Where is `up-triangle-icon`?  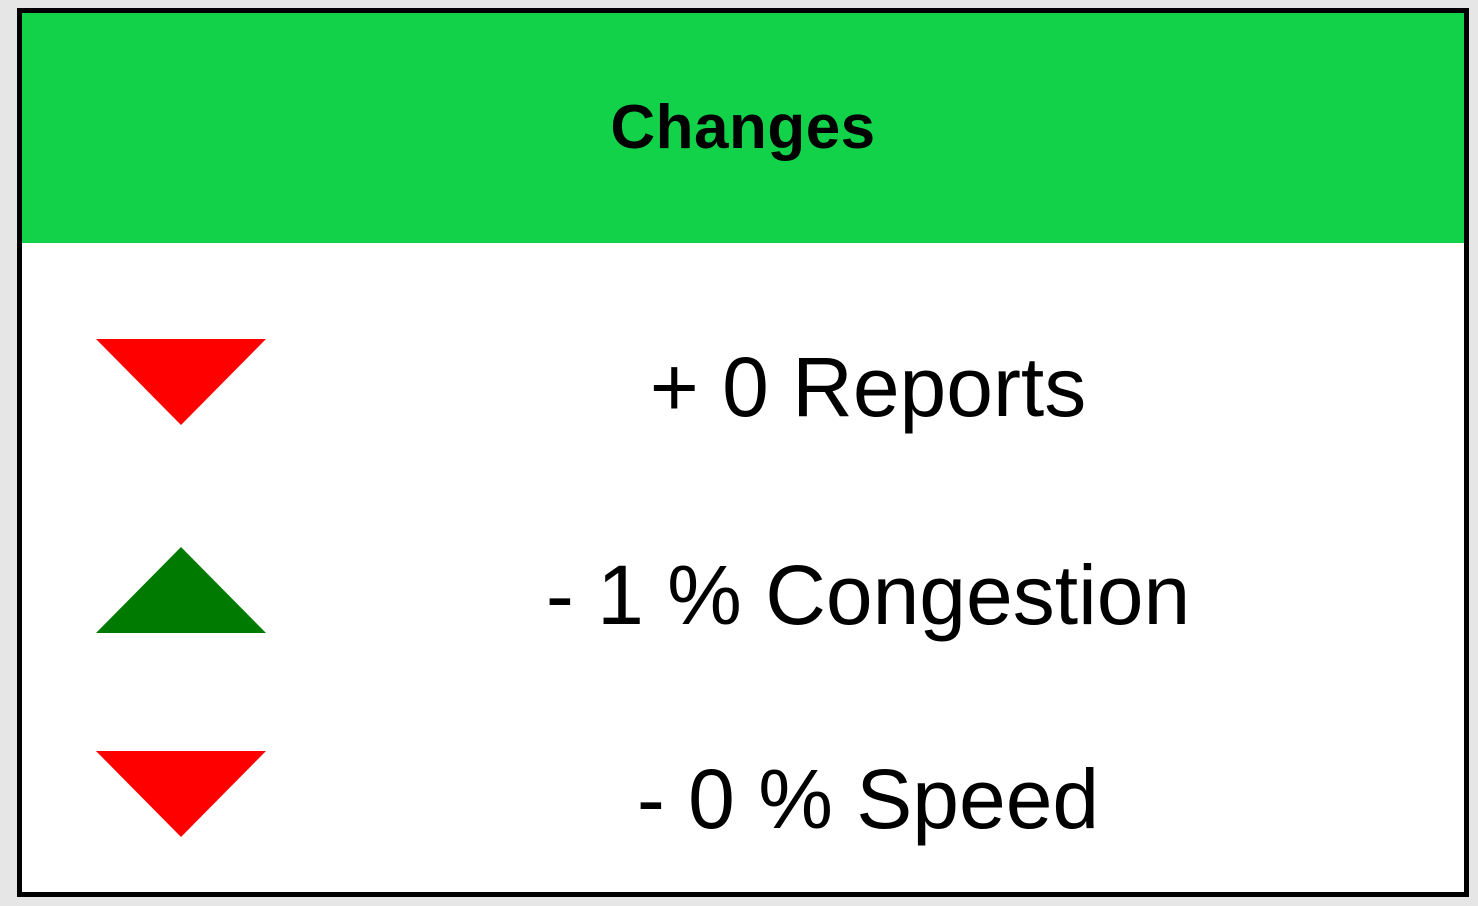 up-triangle-icon is located at coordinates (181, 590).